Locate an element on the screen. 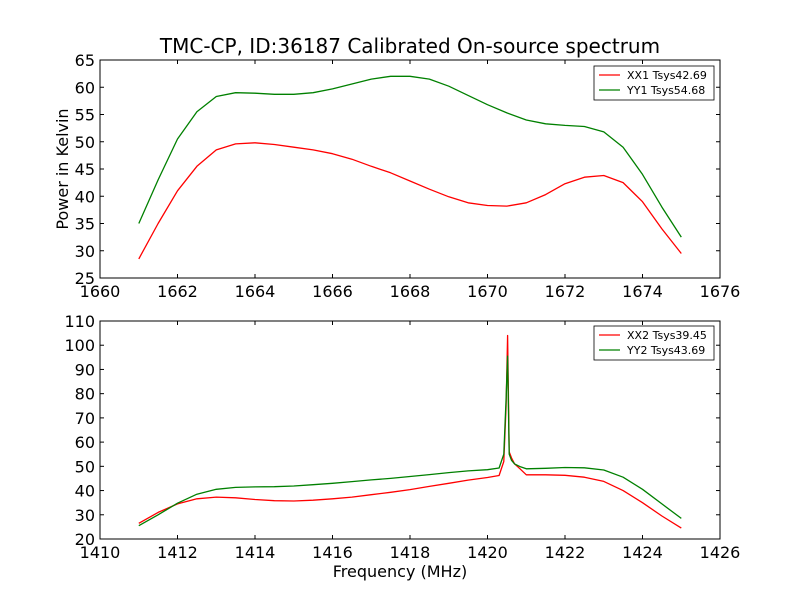 The image size is (800, 600). chart-1-y-tick-label: 100 is located at coordinates (79, 345).